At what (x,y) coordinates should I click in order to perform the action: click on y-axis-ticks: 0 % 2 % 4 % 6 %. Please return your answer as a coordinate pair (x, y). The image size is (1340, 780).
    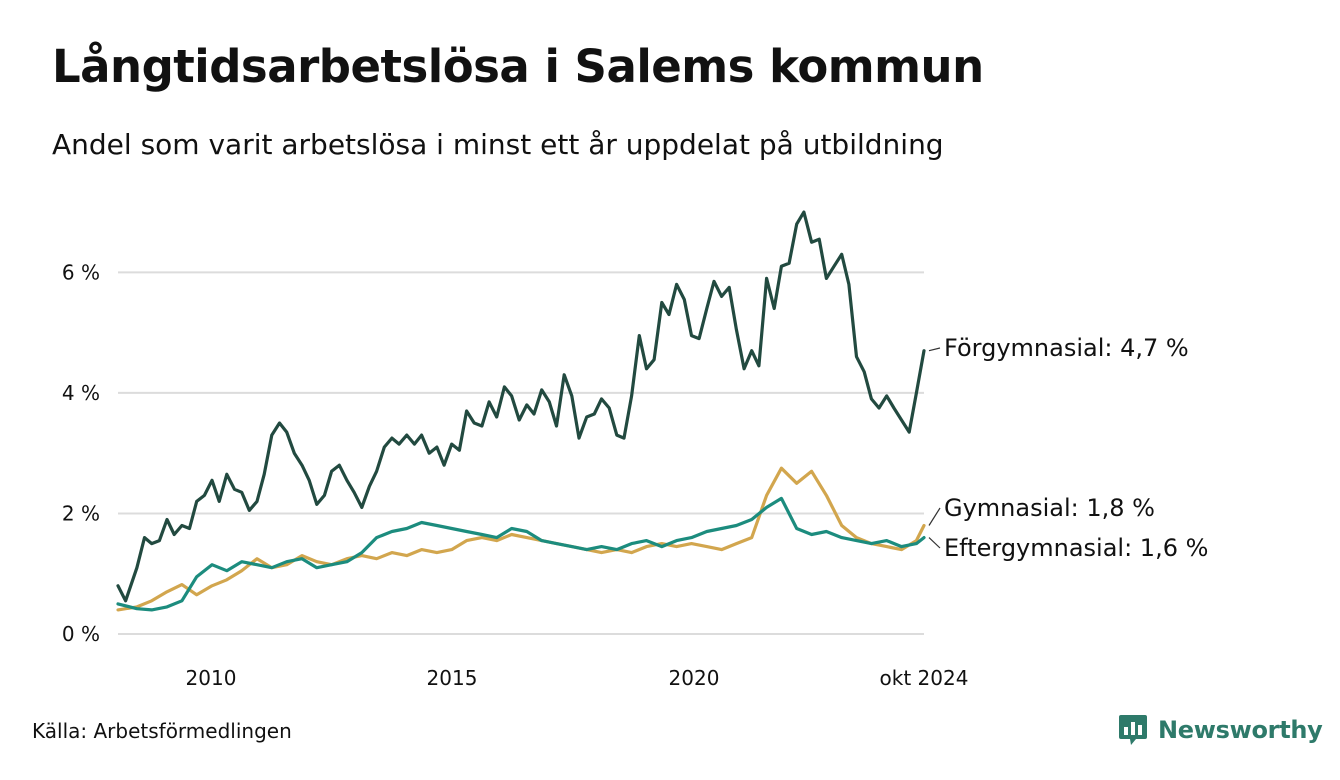
    Looking at the image, I should click on (81, 453).